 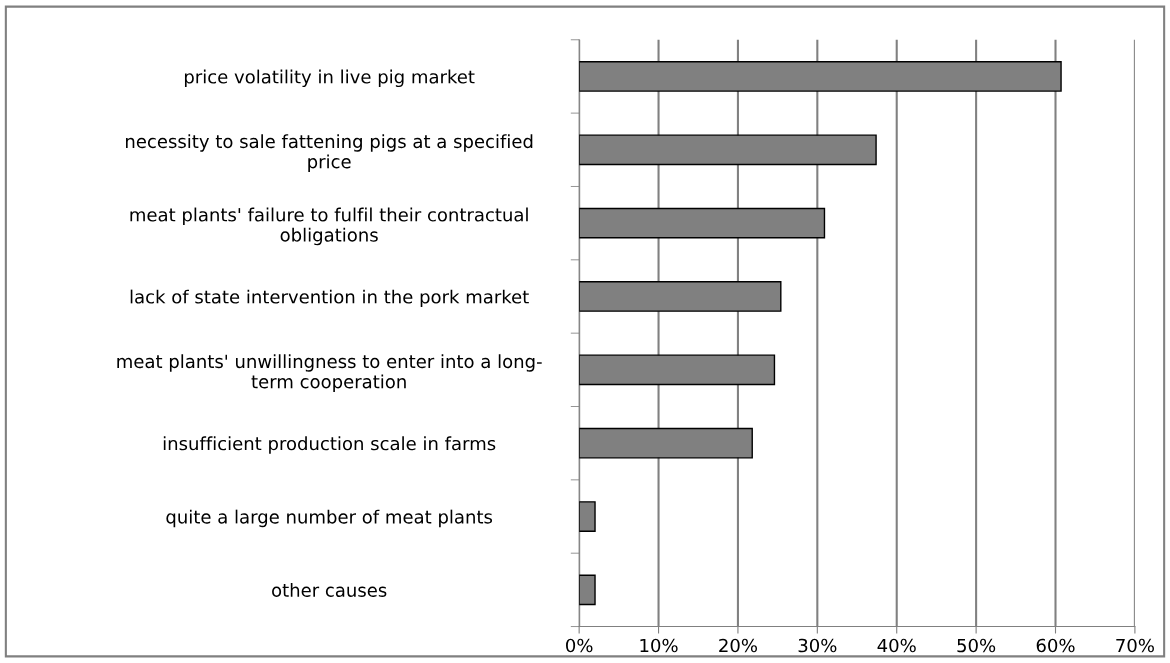 What do you see at coordinates (659, 645) in the screenshot?
I see `x-tick-label: 10%` at bounding box center [659, 645].